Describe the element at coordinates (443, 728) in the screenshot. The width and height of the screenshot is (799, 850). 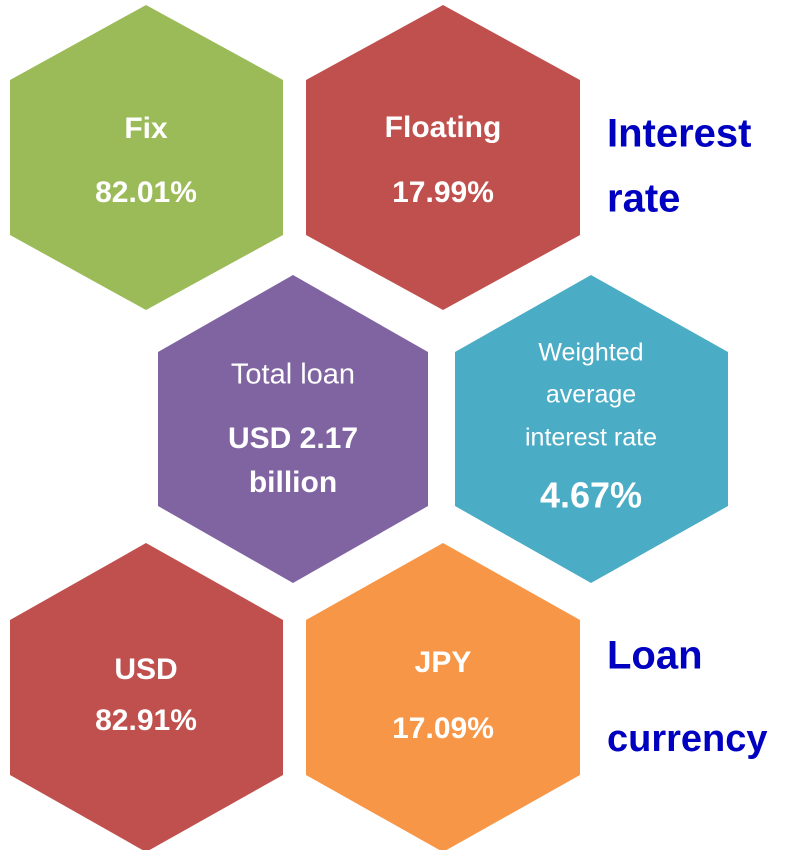
I see `hex-value: 17.09%` at that location.